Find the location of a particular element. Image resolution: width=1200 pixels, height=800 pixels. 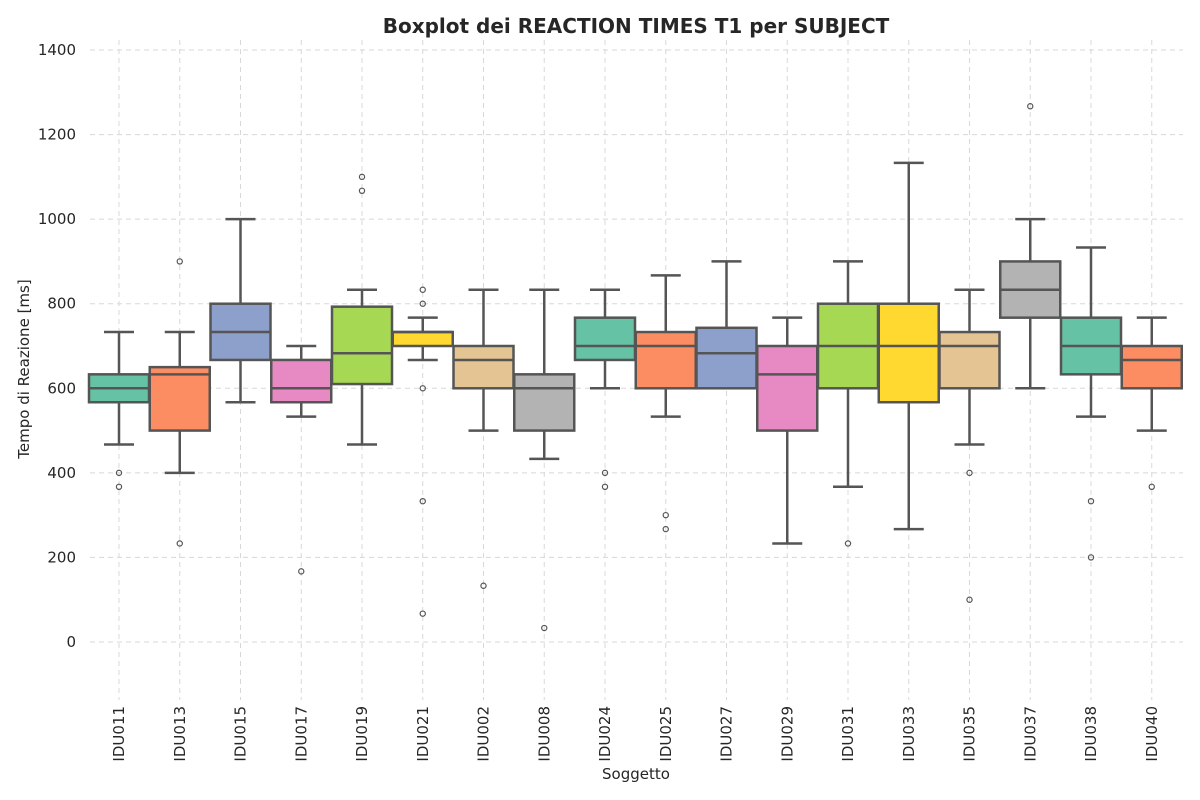

box-IDU015 is located at coordinates (240, 310).